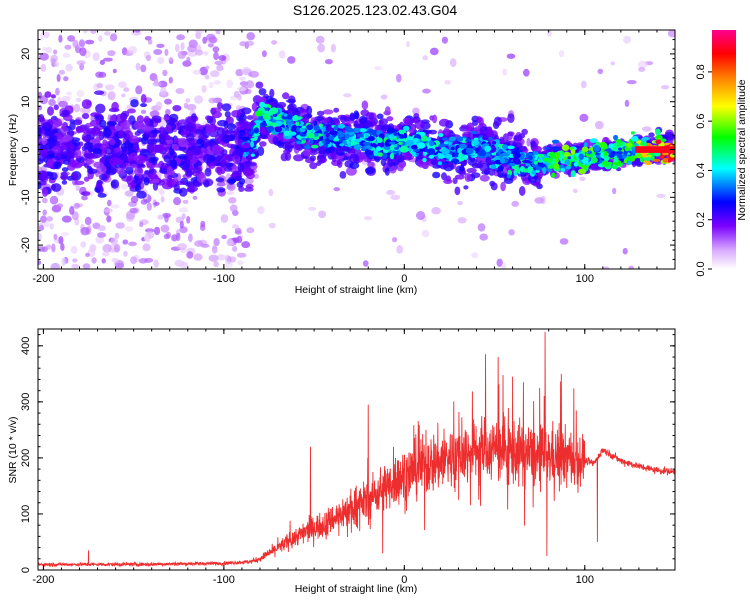  Describe the element at coordinates (404, 279) in the screenshot. I see `x-tick-label: 0` at that location.